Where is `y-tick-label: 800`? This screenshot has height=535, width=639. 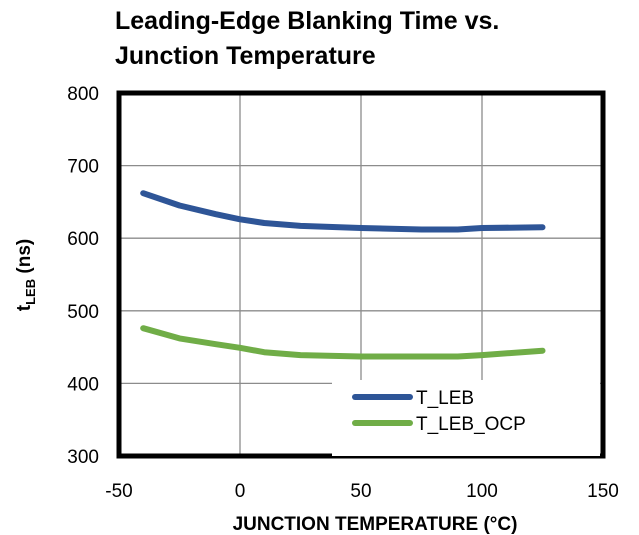 y-tick-label: 800 is located at coordinates (83, 94).